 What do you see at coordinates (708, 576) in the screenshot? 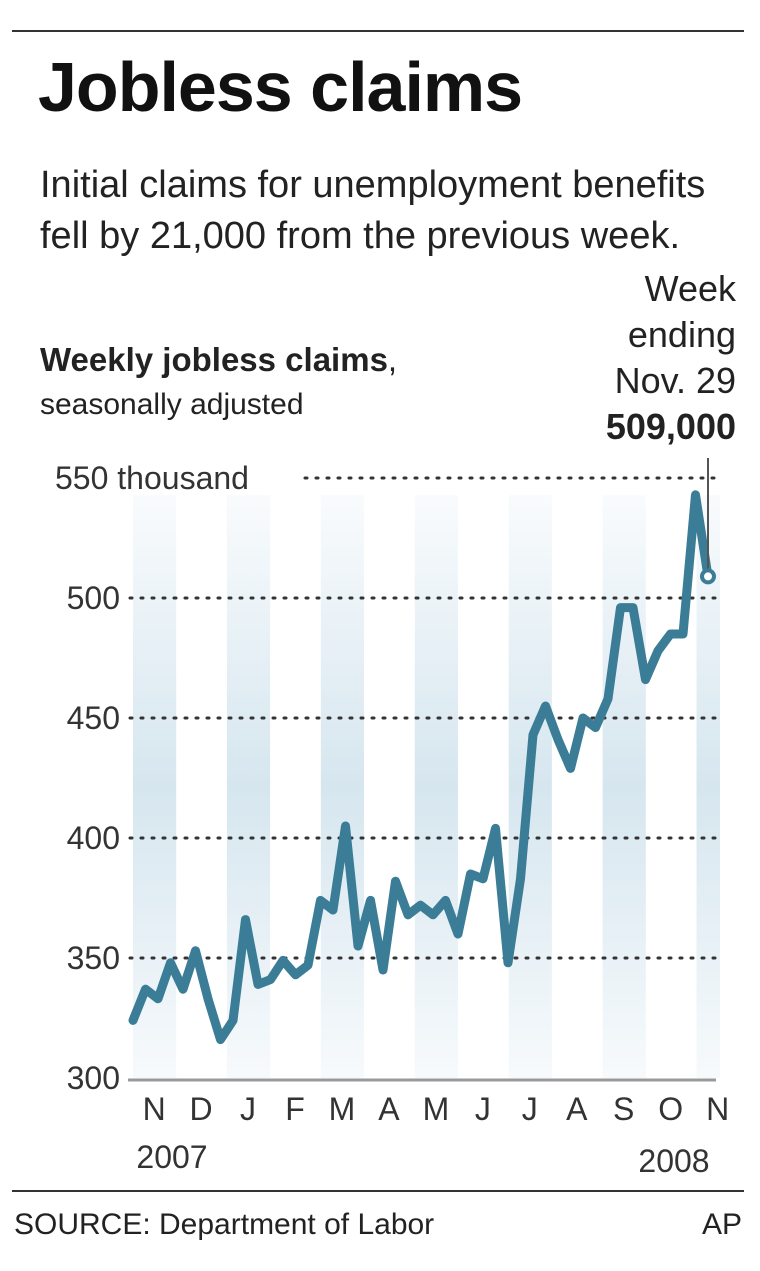
I see `highlight-point` at bounding box center [708, 576].